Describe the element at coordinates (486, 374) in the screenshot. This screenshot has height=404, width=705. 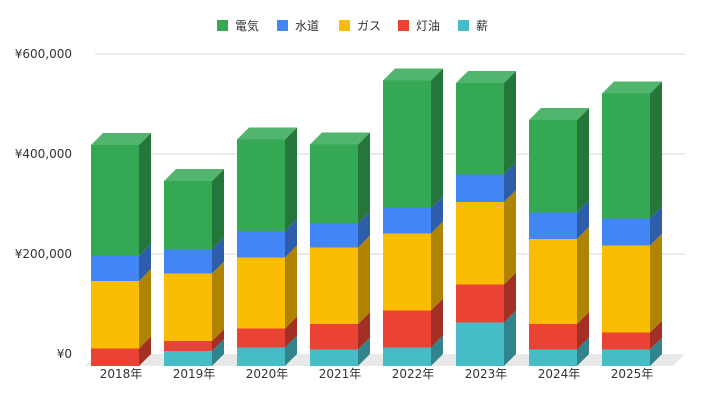
I see `x-tick-label-5: 2023年` at that location.